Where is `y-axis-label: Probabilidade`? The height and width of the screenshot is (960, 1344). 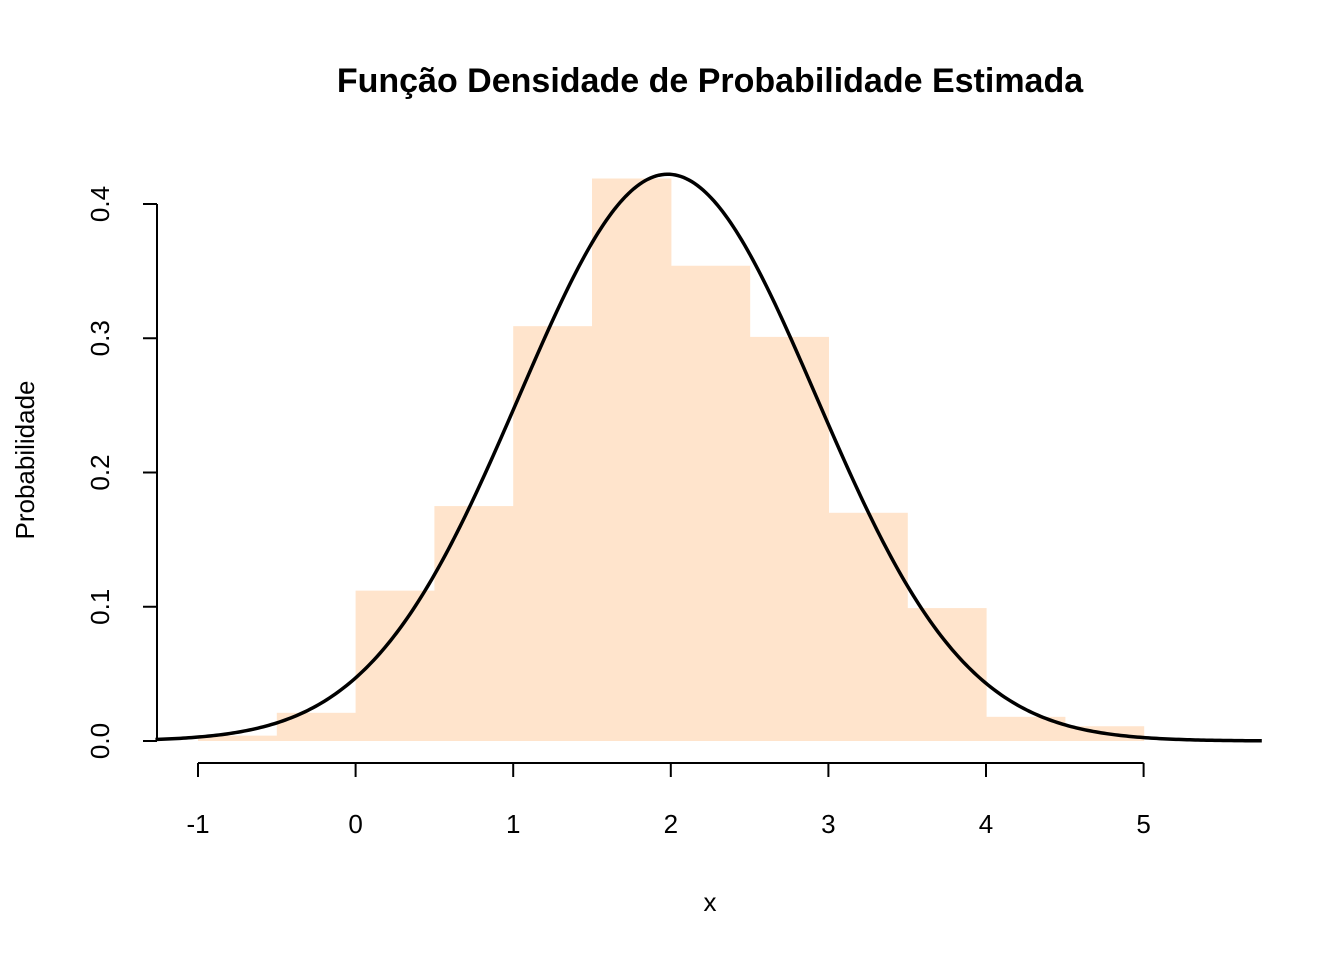
y-axis-label: Probabilidade is located at coordinates (25, 459).